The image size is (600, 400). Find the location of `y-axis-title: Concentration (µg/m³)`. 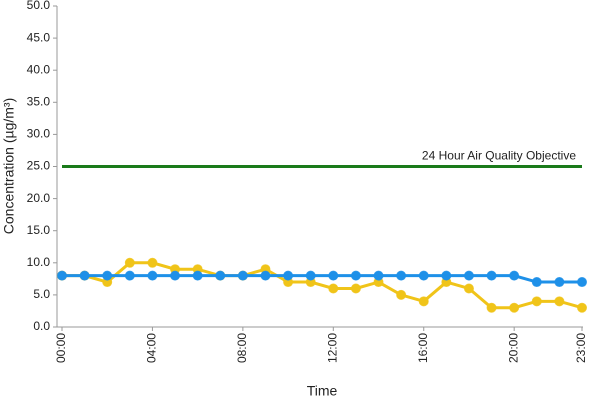

y-axis-title: Concentration (µg/m³) is located at coordinates (9, 166).